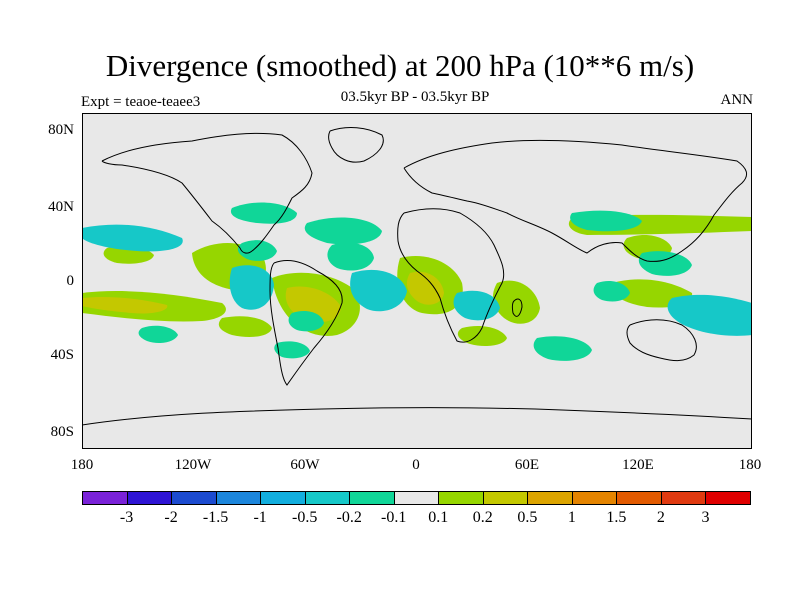 This screenshot has width=800, height=600. I want to click on lat-label-40s: 40S, so click(62, 355).